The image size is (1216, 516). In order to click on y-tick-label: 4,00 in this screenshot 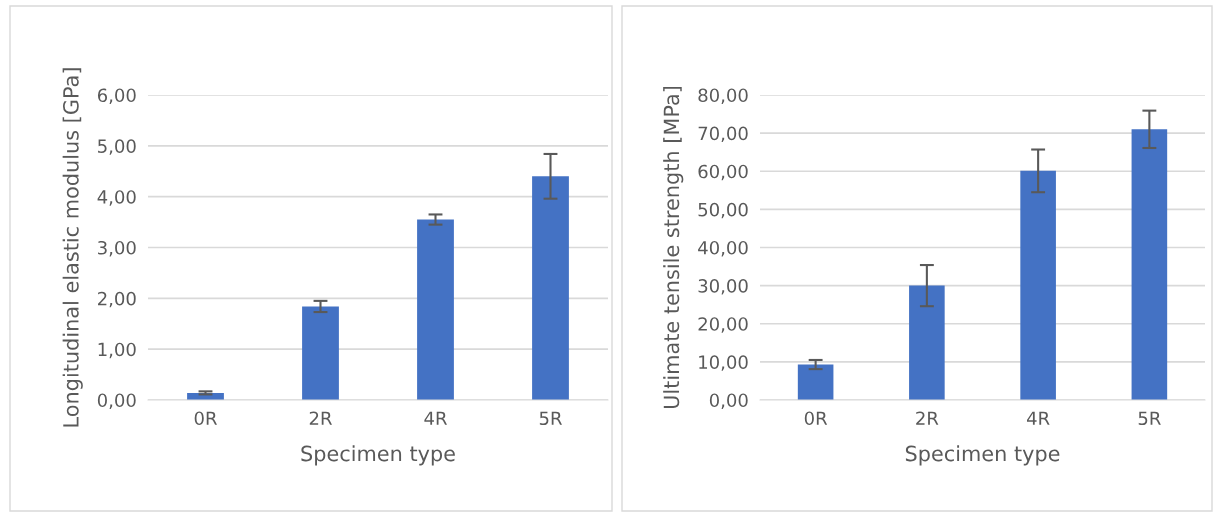, I will do `click(116, 198)`.